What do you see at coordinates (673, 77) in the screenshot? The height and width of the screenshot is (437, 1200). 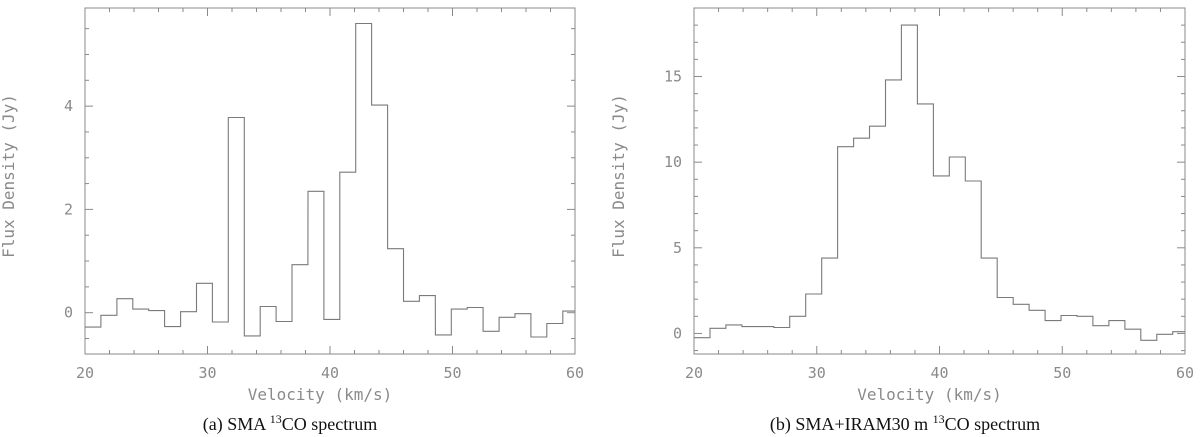 I see `y-tick-label: 15` at bounding box center [673, 77].